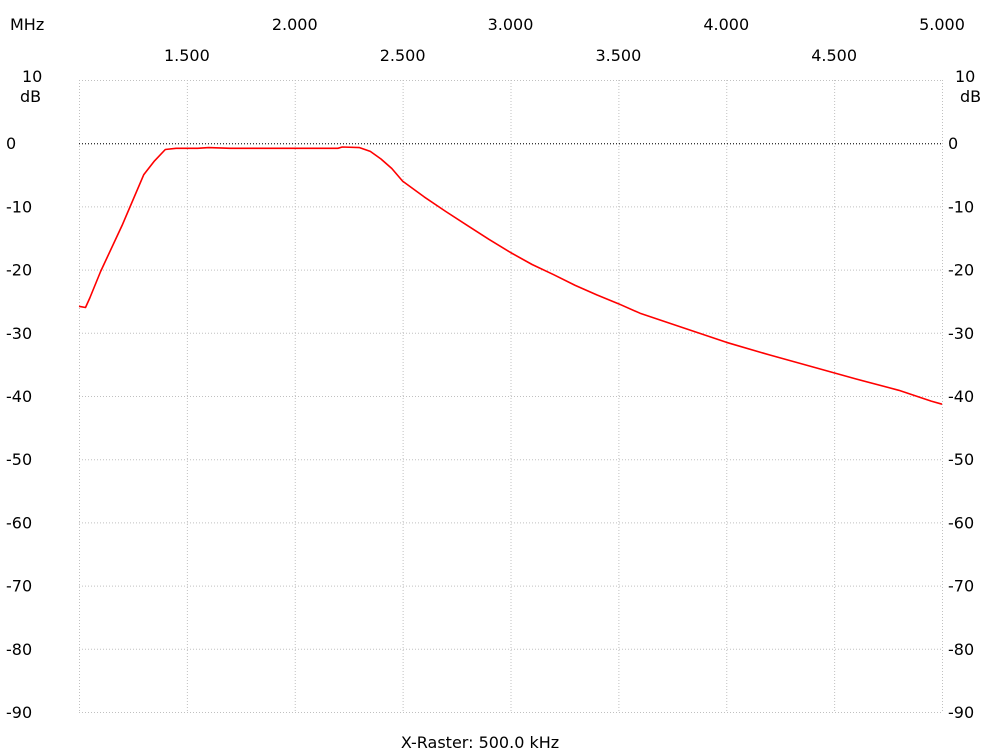 The image size is (994, 753). I want to click on y-tick-label-left: -50, so click(19, 459).